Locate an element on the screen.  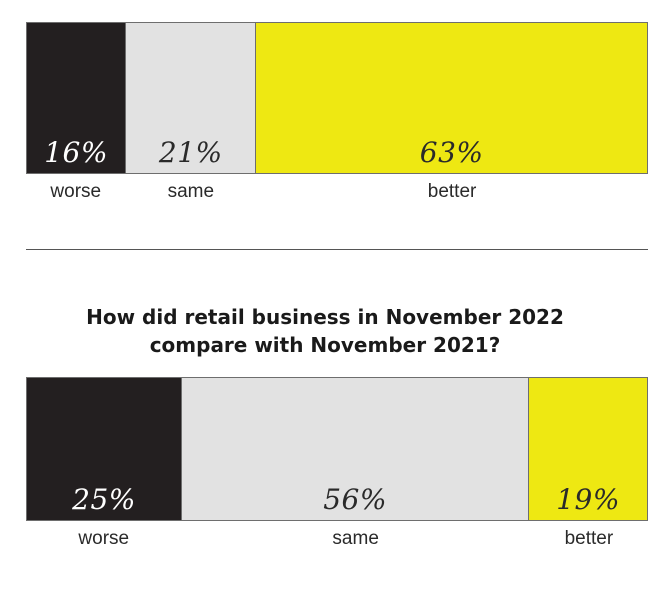
value-label-better: 63% is located at coordinates (451, 152).